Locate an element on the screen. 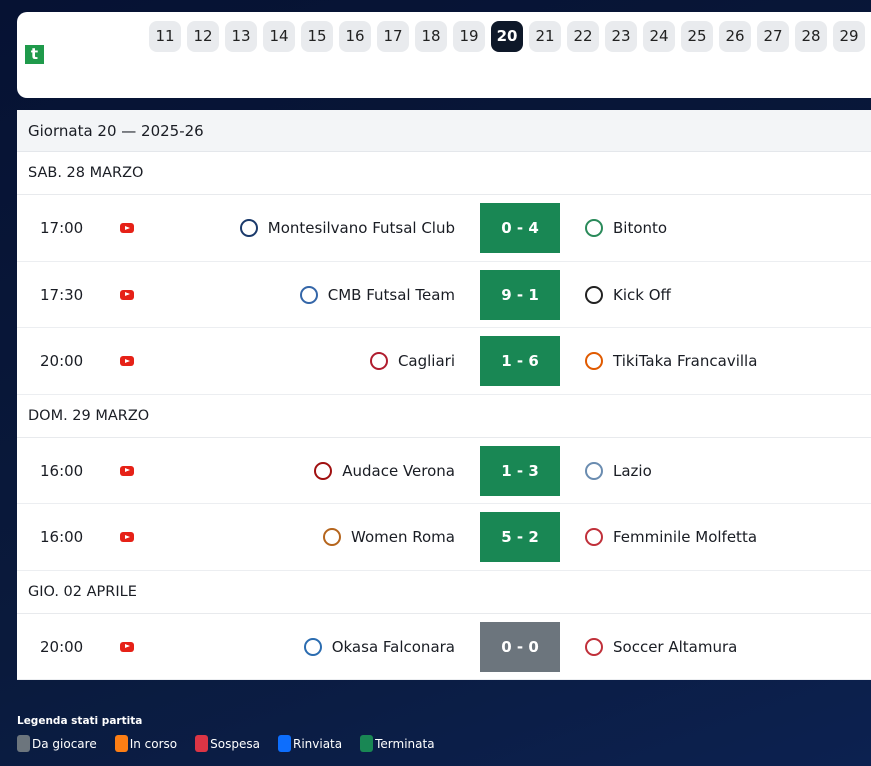 Image resolution: width=871 pixels, height=766 pixels. legend-item: In corso is located at coordinates (146, 743).